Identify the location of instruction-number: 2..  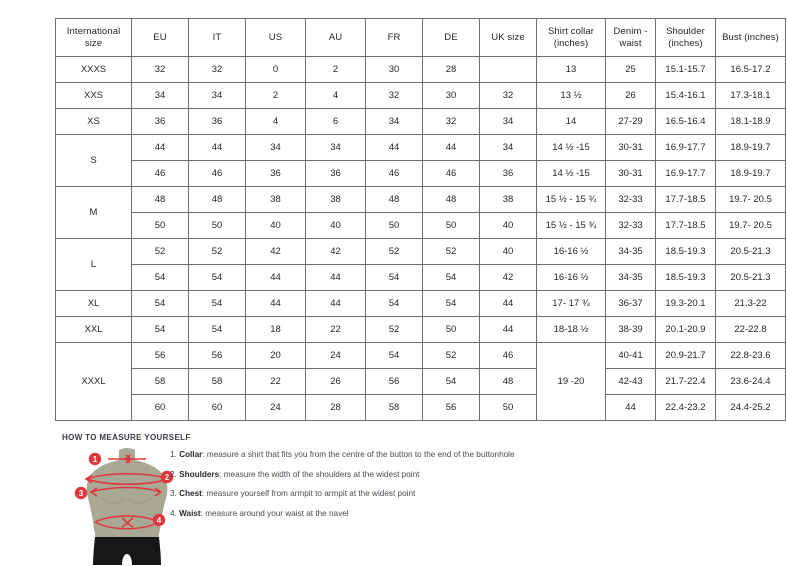
(175, 474).